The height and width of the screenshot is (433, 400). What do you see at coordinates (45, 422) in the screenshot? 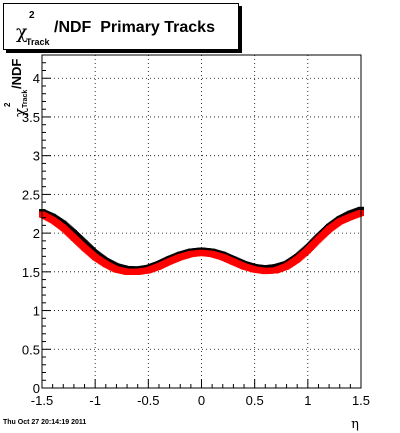
I see `timestamp-footer: Thu Oct 27 20:14:19 2011` at bounding box center [45, 422].